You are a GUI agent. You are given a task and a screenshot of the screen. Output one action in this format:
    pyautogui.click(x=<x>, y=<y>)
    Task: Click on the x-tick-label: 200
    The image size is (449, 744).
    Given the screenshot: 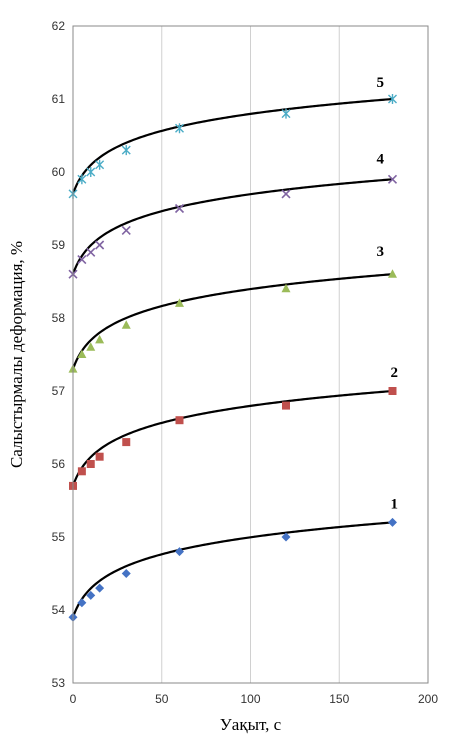 What is the action you would take?
    pyautogui.click(x=428, y=699)
    